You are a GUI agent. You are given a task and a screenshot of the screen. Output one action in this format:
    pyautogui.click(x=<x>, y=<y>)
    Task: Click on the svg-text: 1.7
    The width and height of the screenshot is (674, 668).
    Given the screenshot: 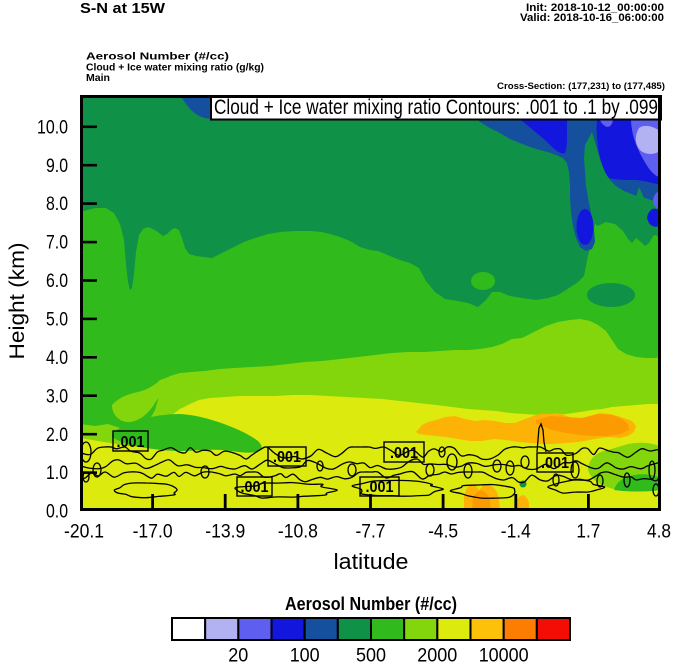 What is the action you would take?
    pyautogui.click(x=588, y=532)
    